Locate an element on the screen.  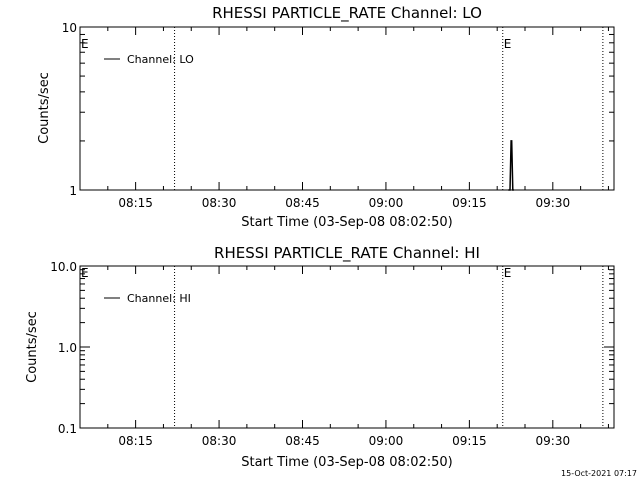
chart-title: RHESSI PARTICLE_RATE Channel: HI is located at coordinates (347, 253).